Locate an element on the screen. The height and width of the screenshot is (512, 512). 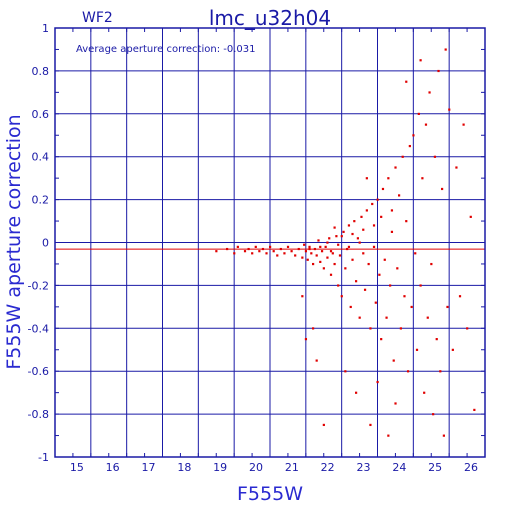
chip-label: WF2 is located at coordinates (97, 18).